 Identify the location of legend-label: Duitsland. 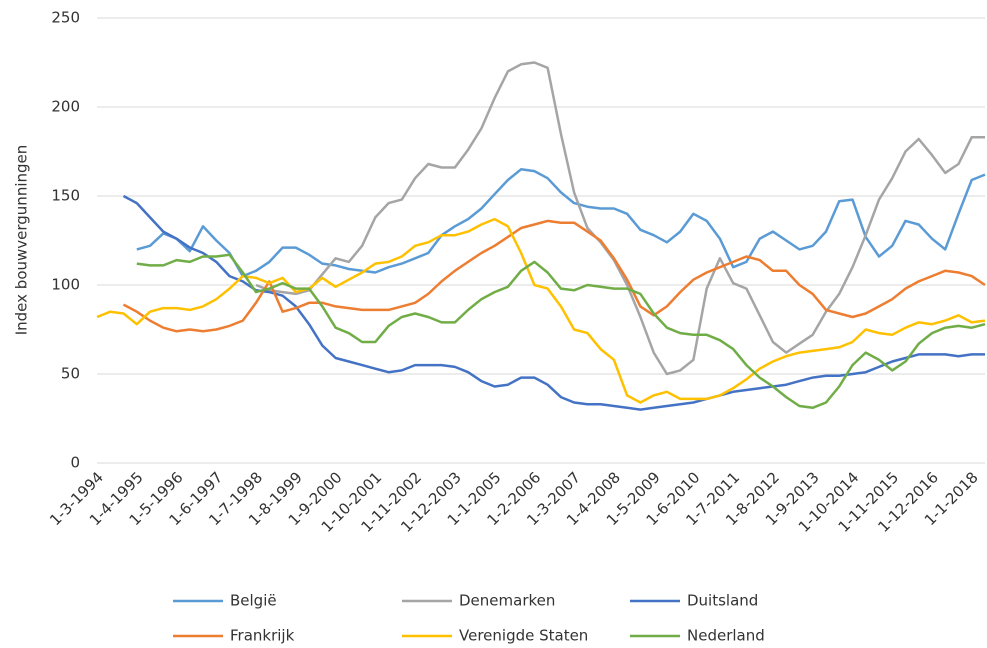
(722, 601).